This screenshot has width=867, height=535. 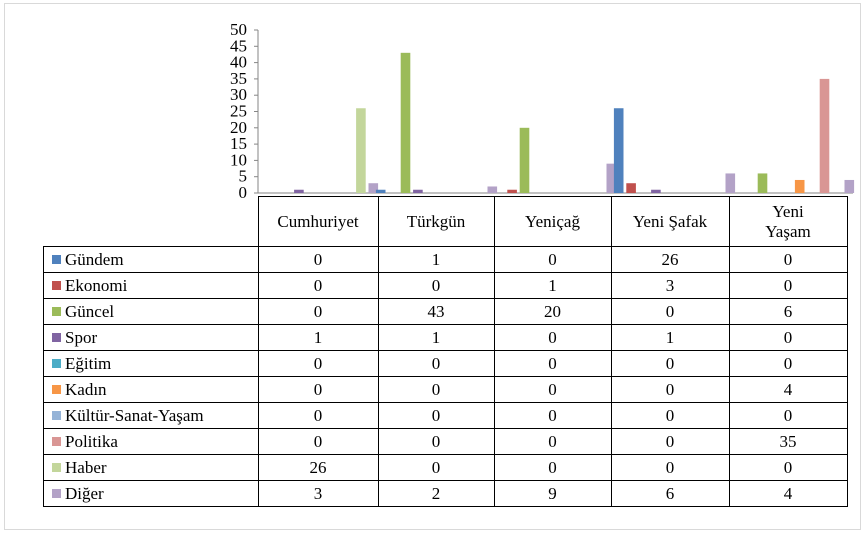 I want to click on bar-Kadın-Yeni Yaşam, so click(x=799, y=186).